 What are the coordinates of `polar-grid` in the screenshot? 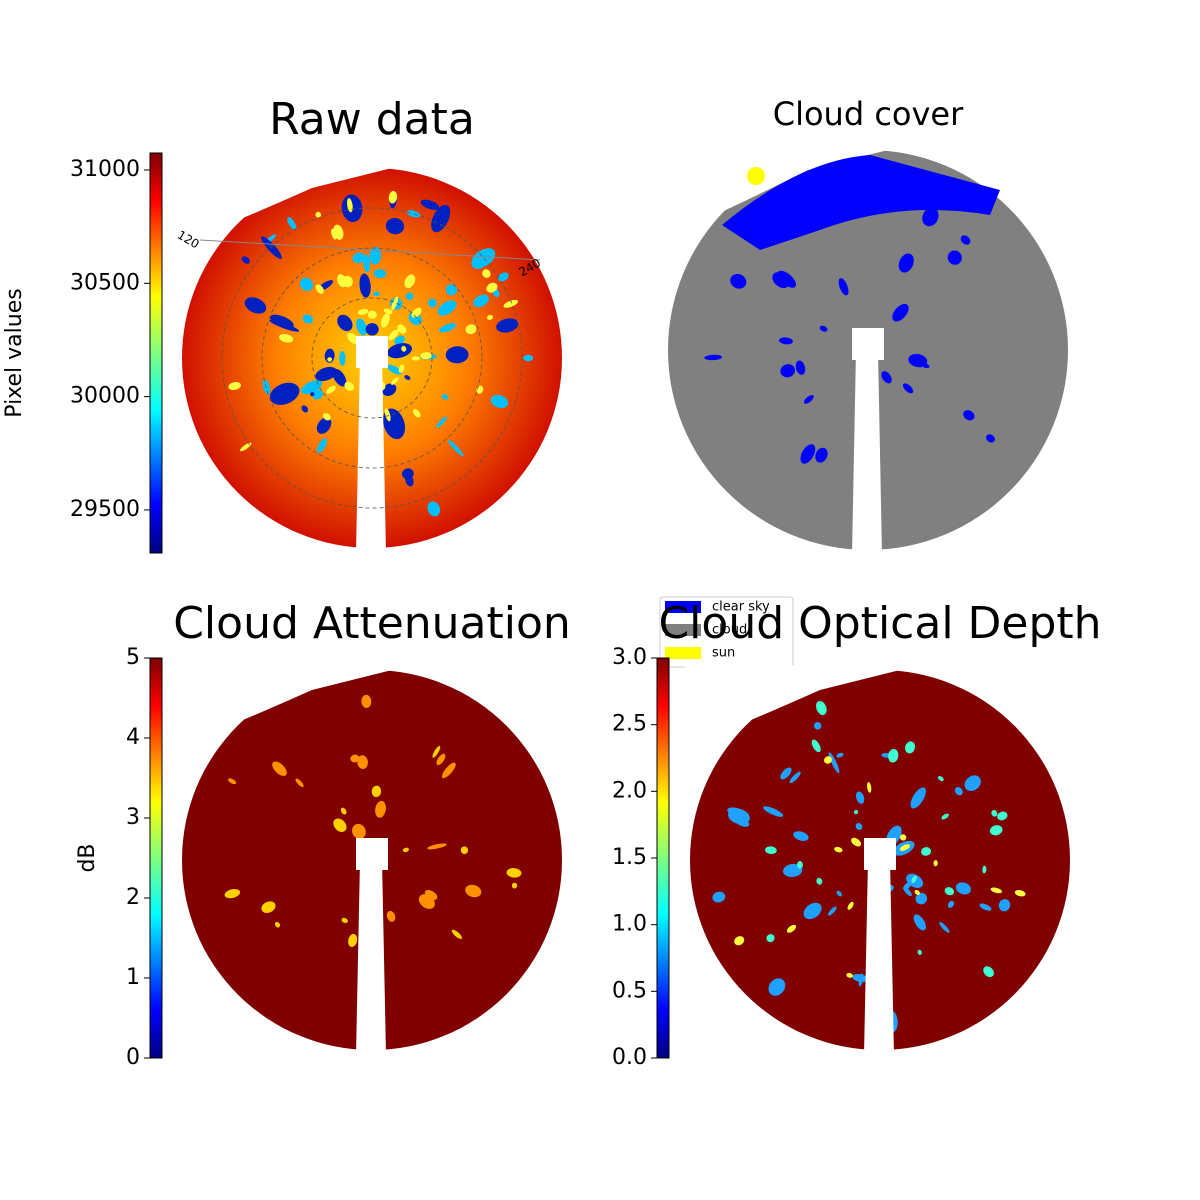 It's located at (372, 358).